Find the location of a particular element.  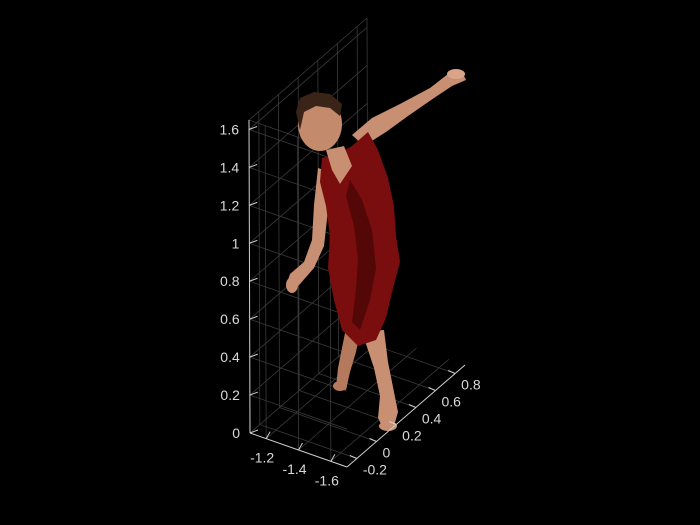

figure-left-arm is located at coordinates (409, 109).